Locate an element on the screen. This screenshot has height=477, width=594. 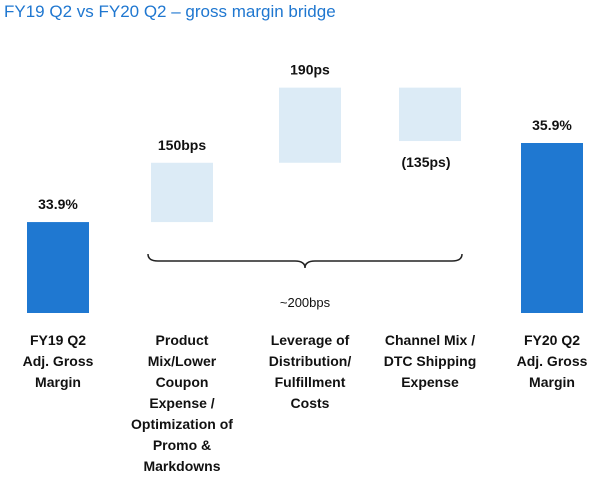
annotation-label: ~200bps is located at coordinates (305, 302).